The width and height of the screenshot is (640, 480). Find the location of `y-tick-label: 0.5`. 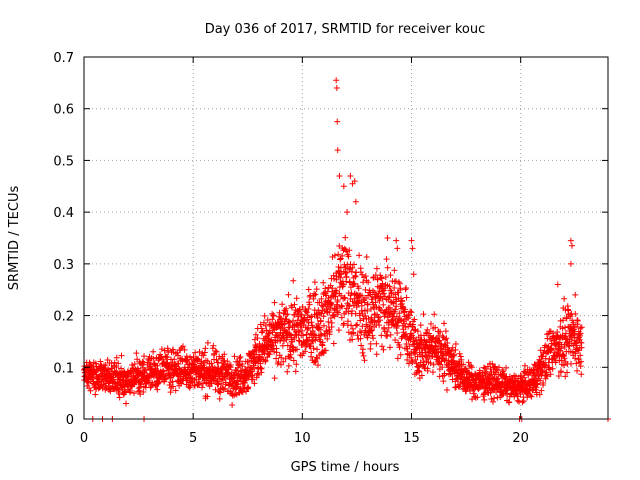

y-tick-label: 0.5 is located at coordinates (63, 161).